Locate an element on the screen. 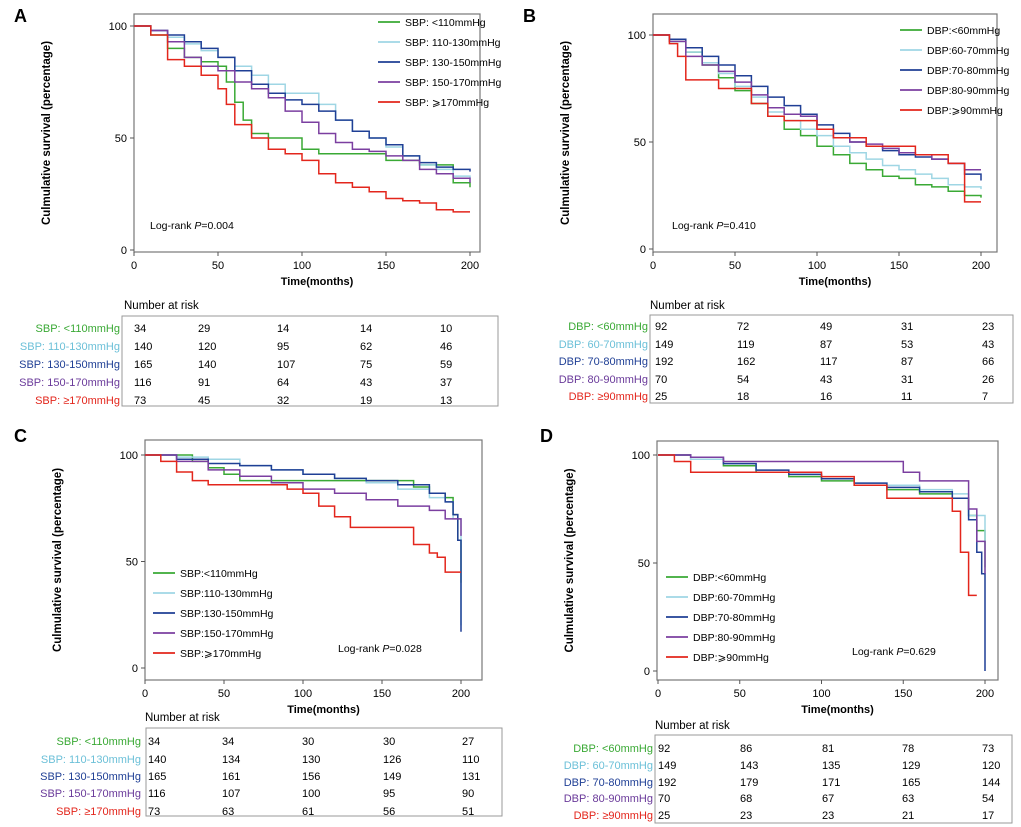 This screenshot has height=827, width=1021. risk-cell: 53 is located at coordinates (907, 345).